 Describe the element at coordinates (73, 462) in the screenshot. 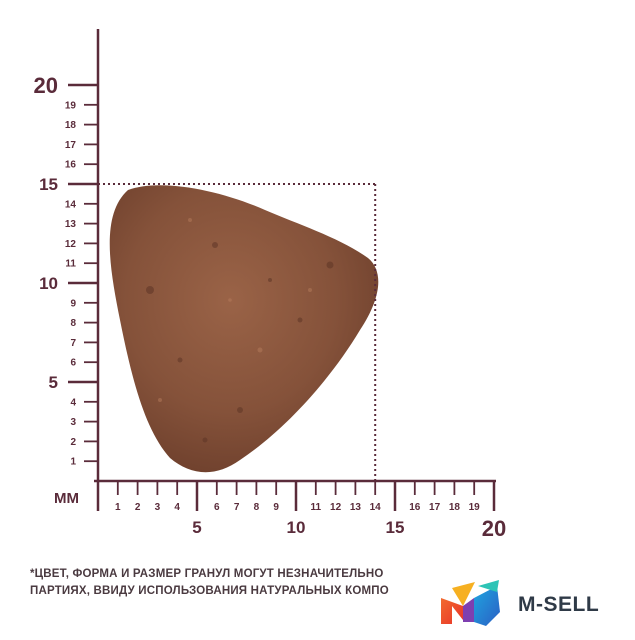

I see `y-tick-label: 1` at that location.